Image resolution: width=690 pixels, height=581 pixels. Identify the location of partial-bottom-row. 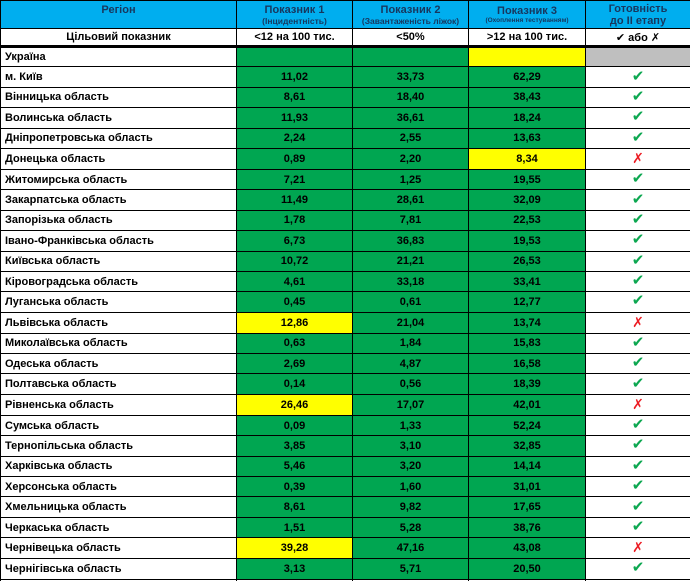
(345, 579).